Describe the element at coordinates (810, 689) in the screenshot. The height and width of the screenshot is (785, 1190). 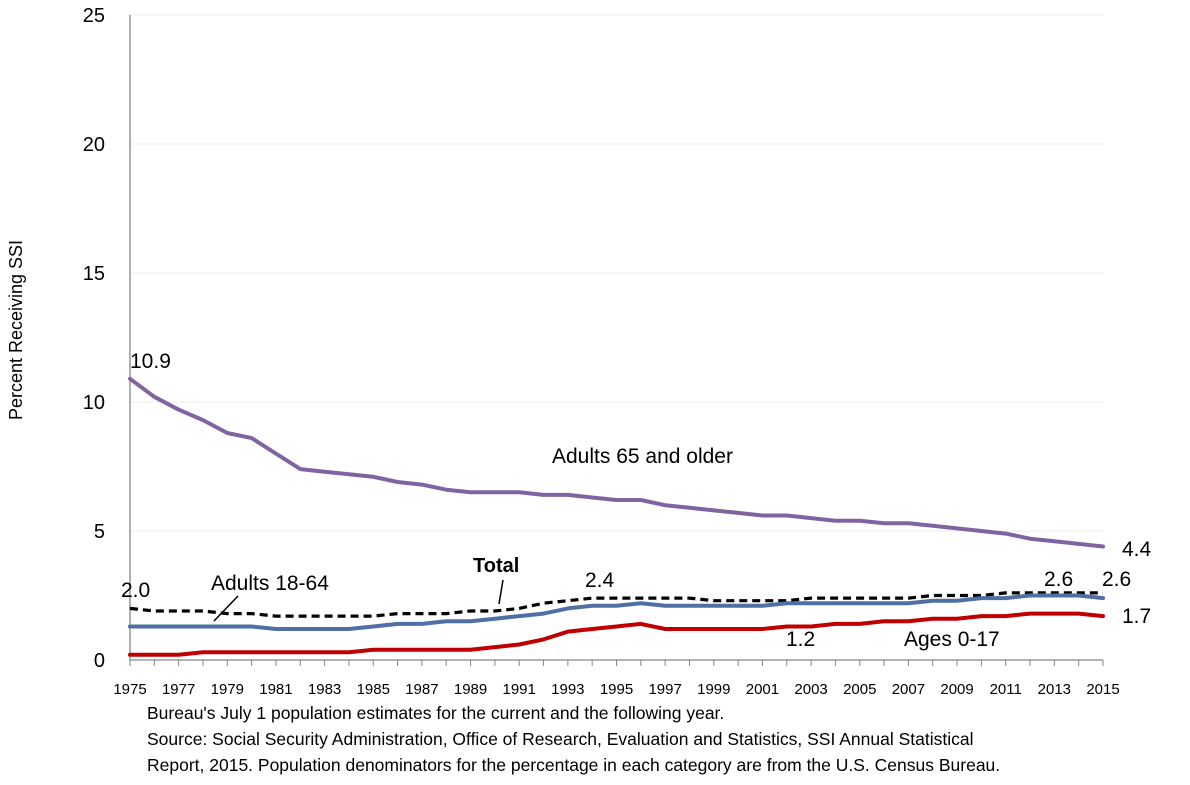
I see `x-tick-label-2003: 2003` at that location.